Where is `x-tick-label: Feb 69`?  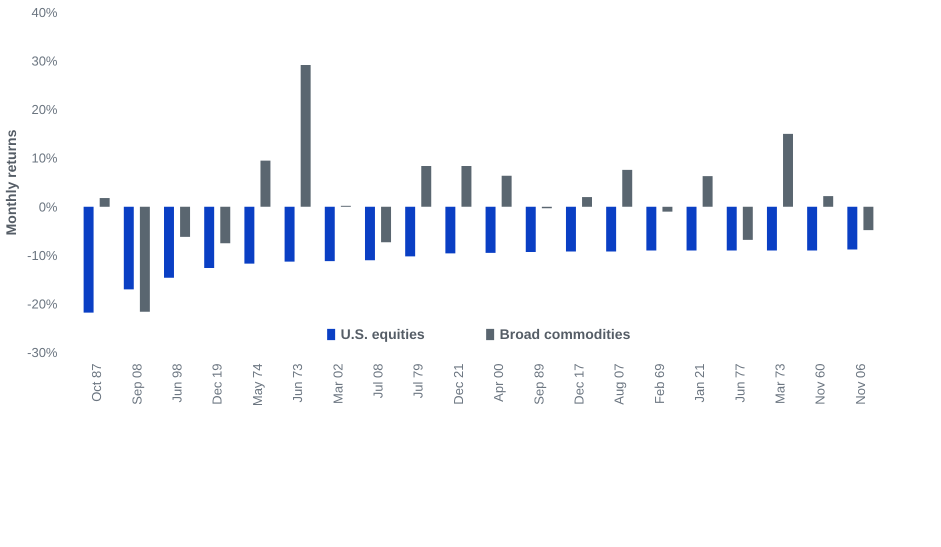
x-tick-label: Feb 69 is located at coordinates (659, 383).